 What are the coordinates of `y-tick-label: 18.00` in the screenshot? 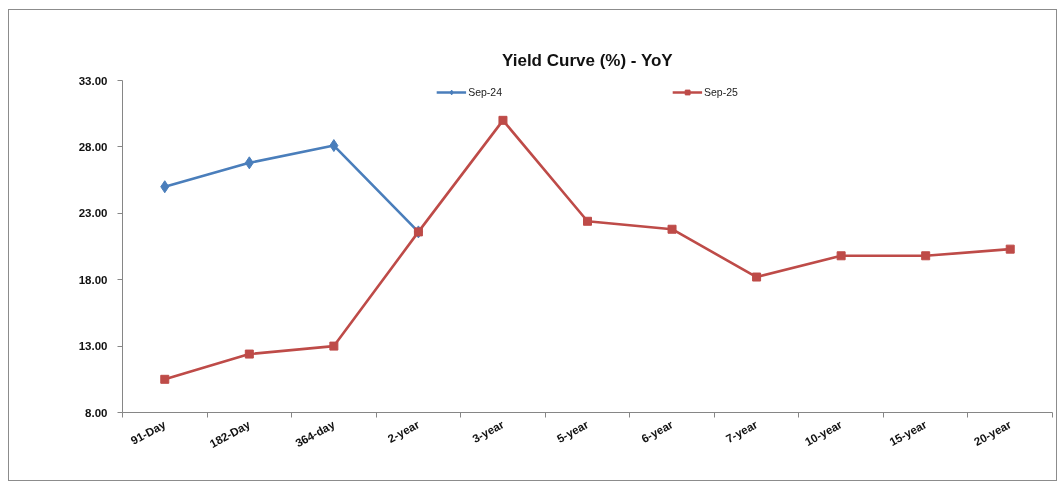 It's located at (93, 279).